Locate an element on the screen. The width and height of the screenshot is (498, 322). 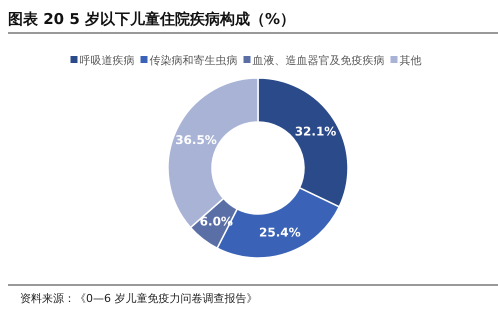
text: 资料来源：《0—6 岁儿童免疫力问卷调查报告》 is located at coordinates (139, 298).